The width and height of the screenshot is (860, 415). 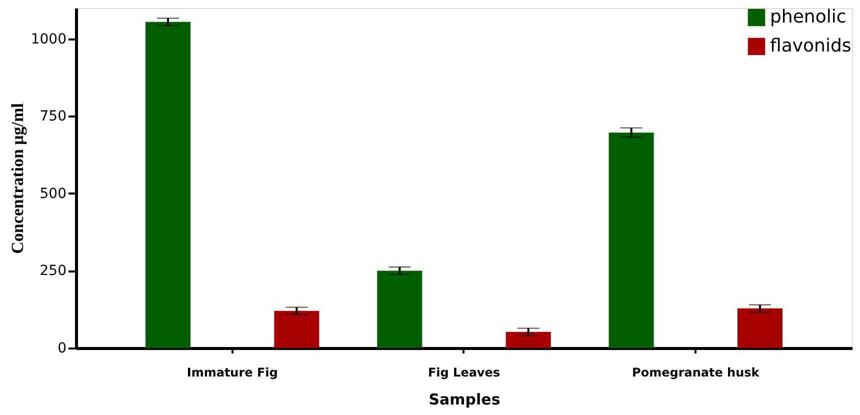 What do you see at coordinates (464, 373) in the screenshot?
I see `x-tick-label: Fig Leaves` at bounding box center [464, 373].